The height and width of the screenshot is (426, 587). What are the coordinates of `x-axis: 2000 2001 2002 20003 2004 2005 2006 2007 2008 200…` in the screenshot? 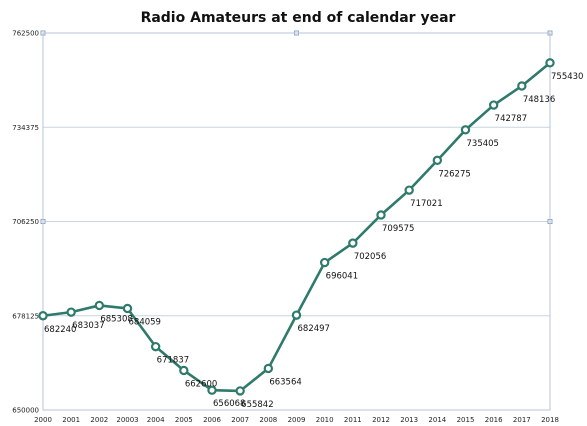 It's located at (296, 420).